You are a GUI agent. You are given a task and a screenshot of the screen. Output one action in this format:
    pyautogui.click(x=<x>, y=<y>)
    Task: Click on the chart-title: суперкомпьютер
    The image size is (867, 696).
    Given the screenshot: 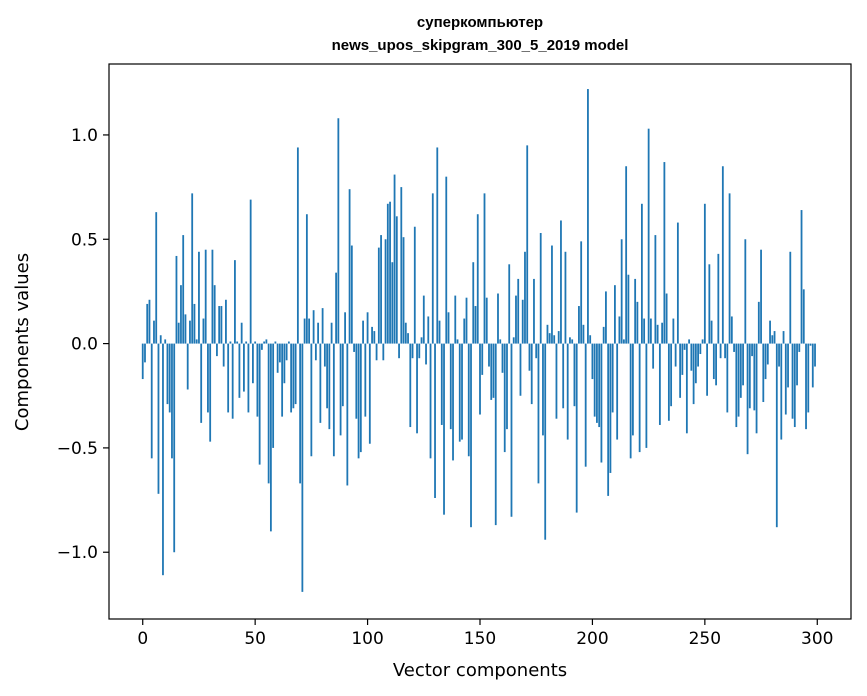 What is the action you would take?
    pyautogui.click(x=480, y=22)
    